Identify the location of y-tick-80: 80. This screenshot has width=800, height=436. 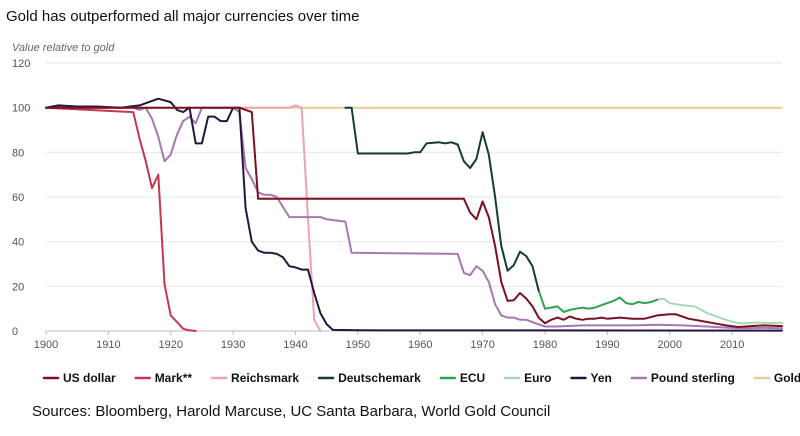
(18, 153).